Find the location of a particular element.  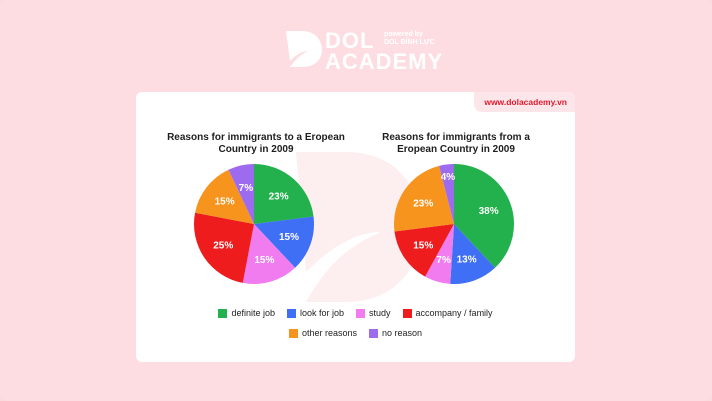

legend-item-study: study is located at coordinates (373, 313).